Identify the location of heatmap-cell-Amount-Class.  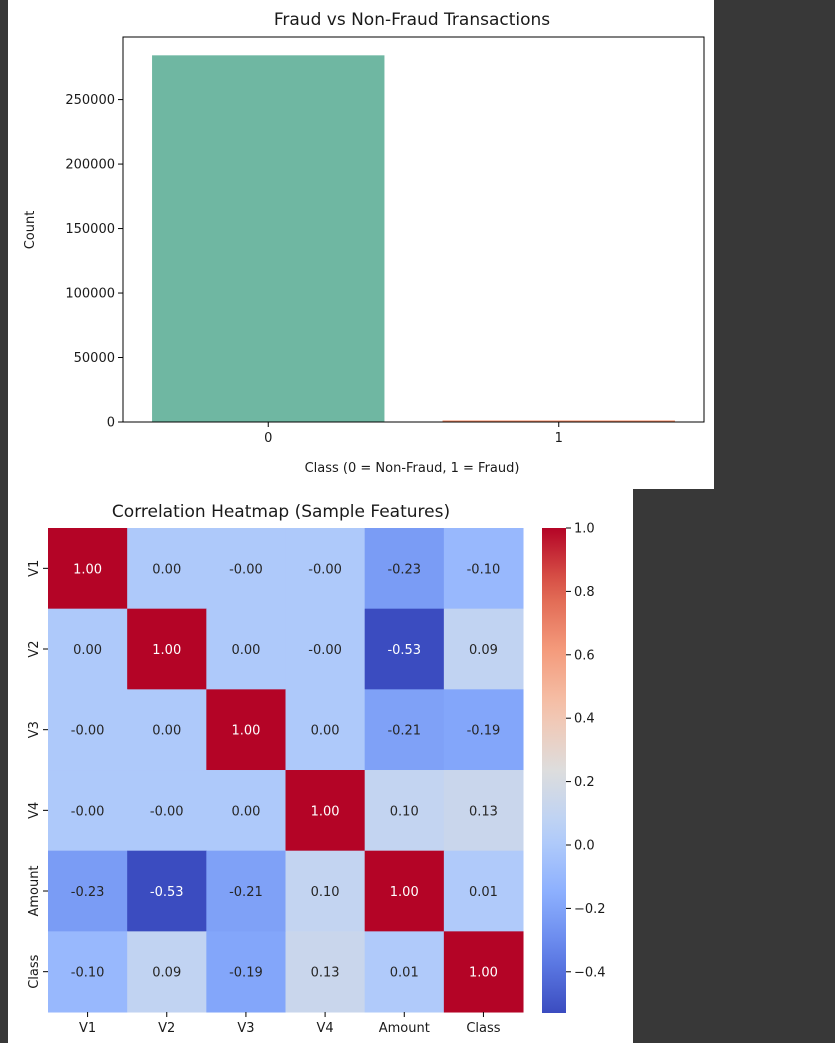
(483, 891).